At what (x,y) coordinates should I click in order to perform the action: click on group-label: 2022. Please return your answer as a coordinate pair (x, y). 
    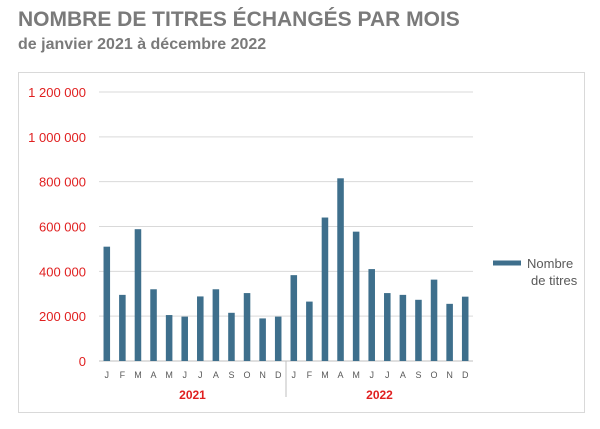
    Looking at the image, I should click on (379, 395).